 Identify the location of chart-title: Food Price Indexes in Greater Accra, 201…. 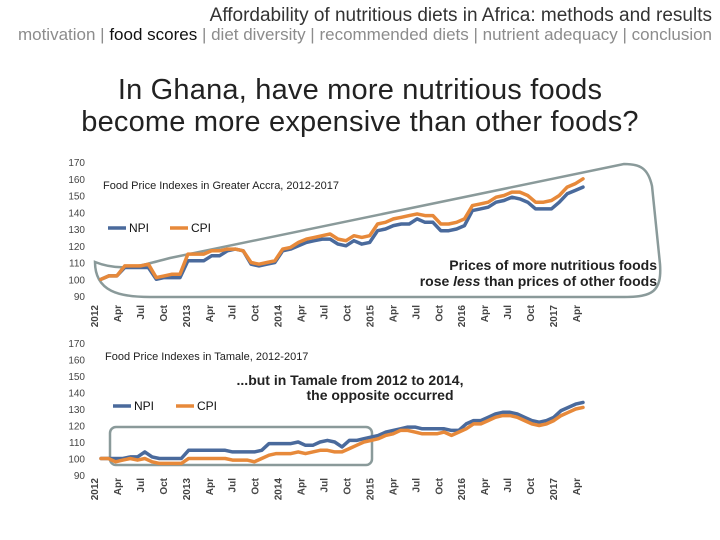
(221, 186).